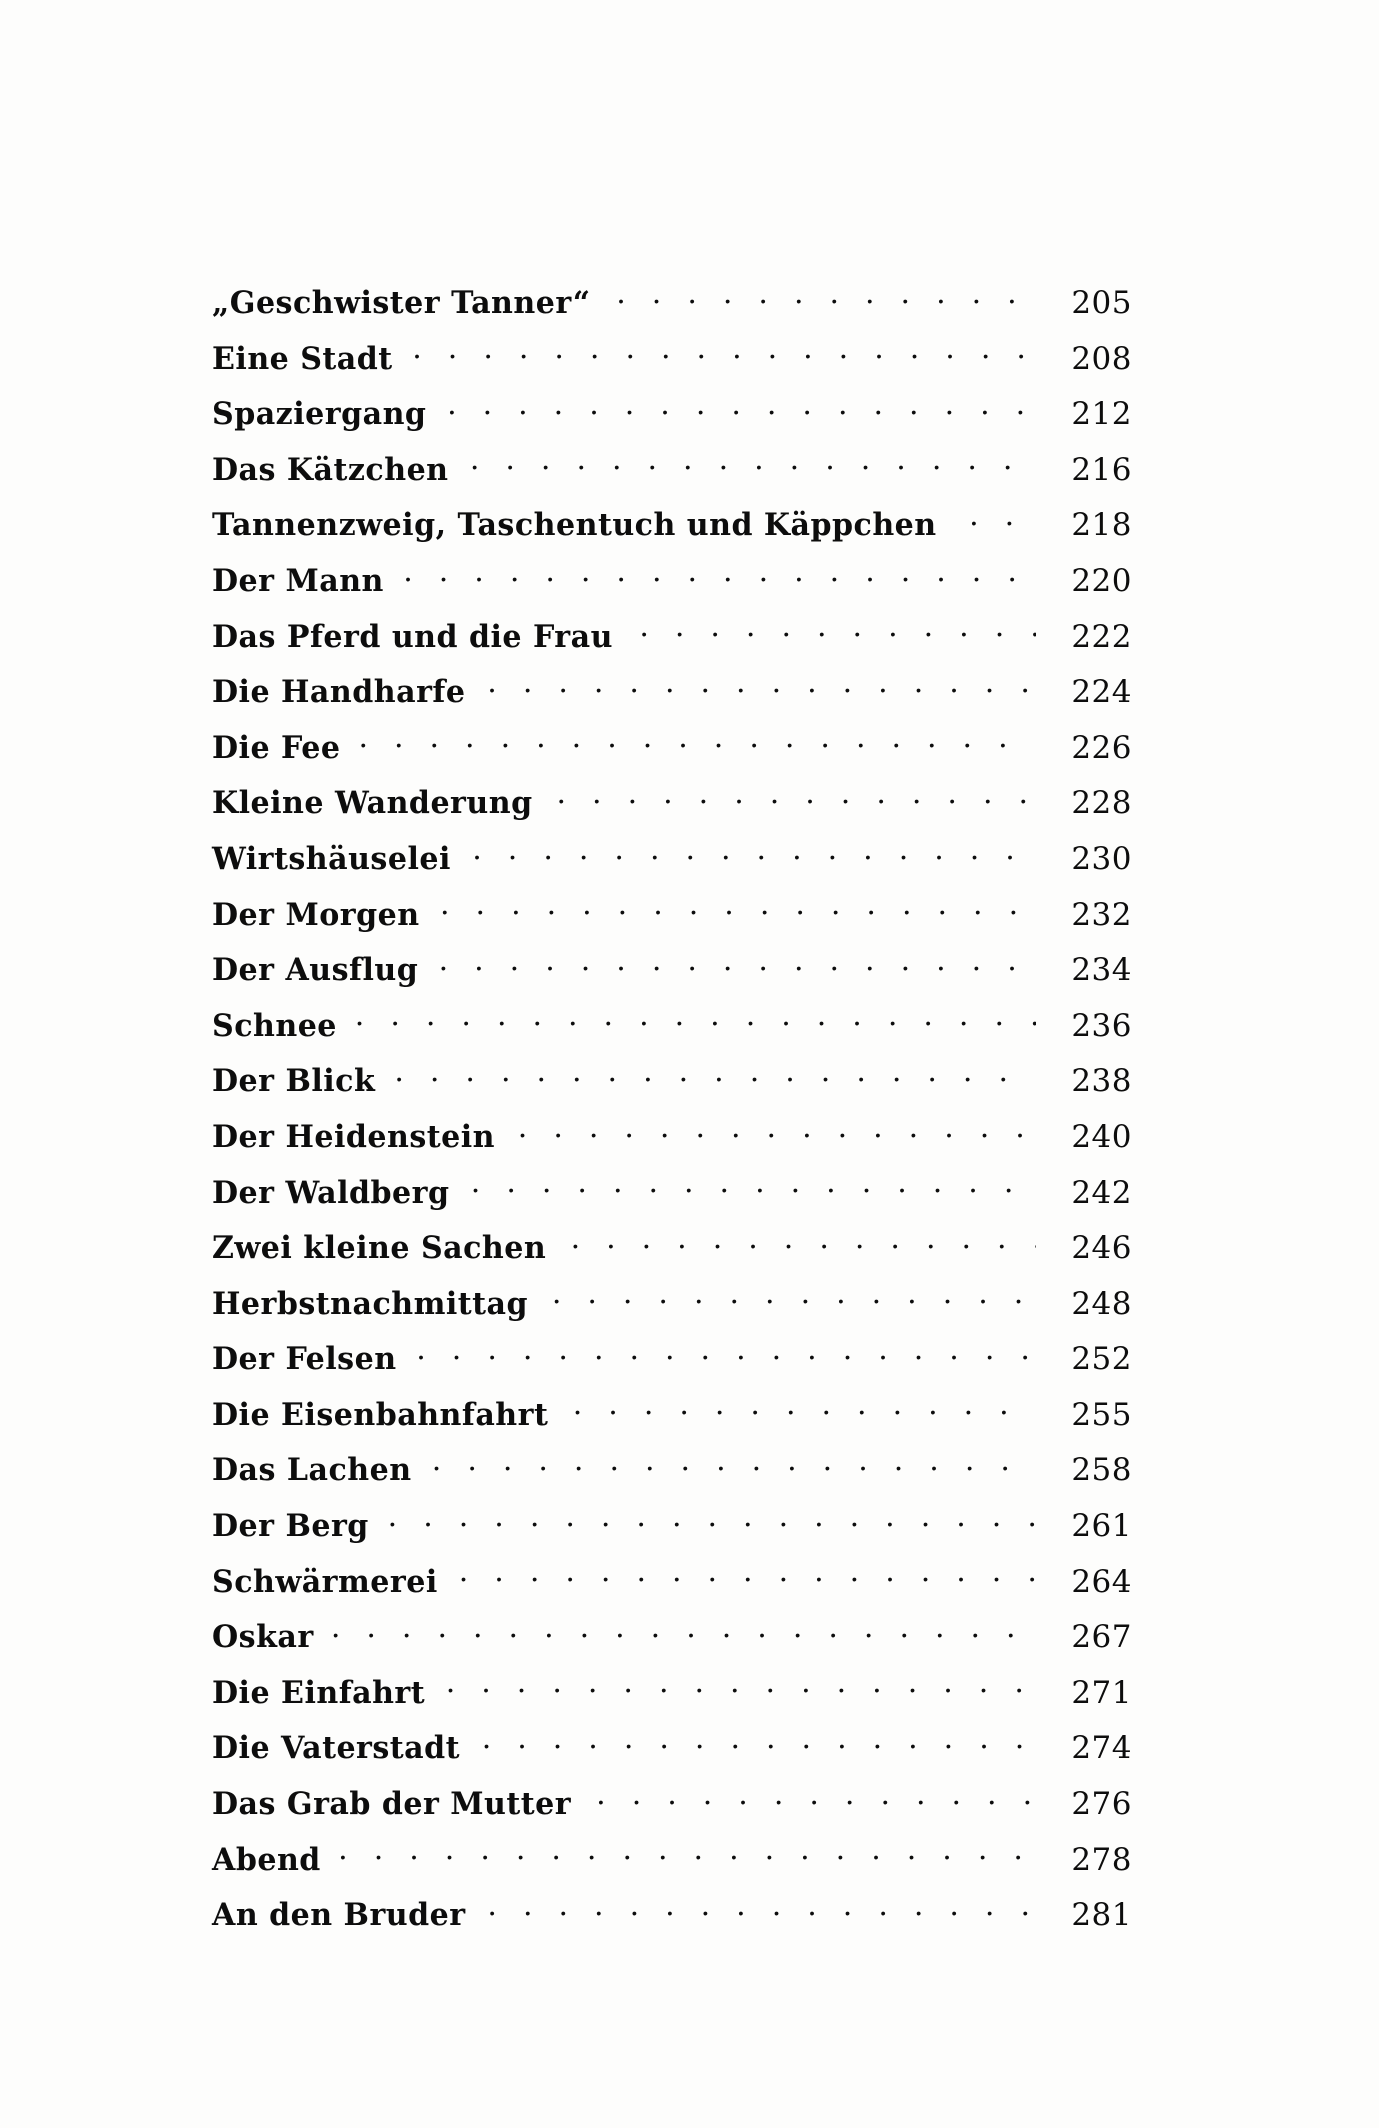 The image size is (1379, 2128). I want to click on toc-entry-page-number: 236, so click(1101, 1025).